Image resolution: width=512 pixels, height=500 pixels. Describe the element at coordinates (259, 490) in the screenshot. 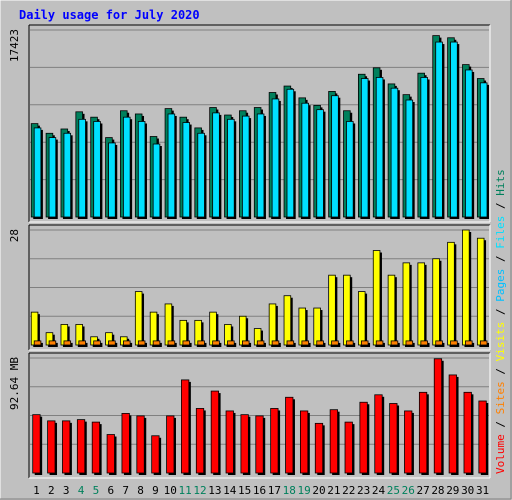

I see `x-tick-label: 16` at that location.